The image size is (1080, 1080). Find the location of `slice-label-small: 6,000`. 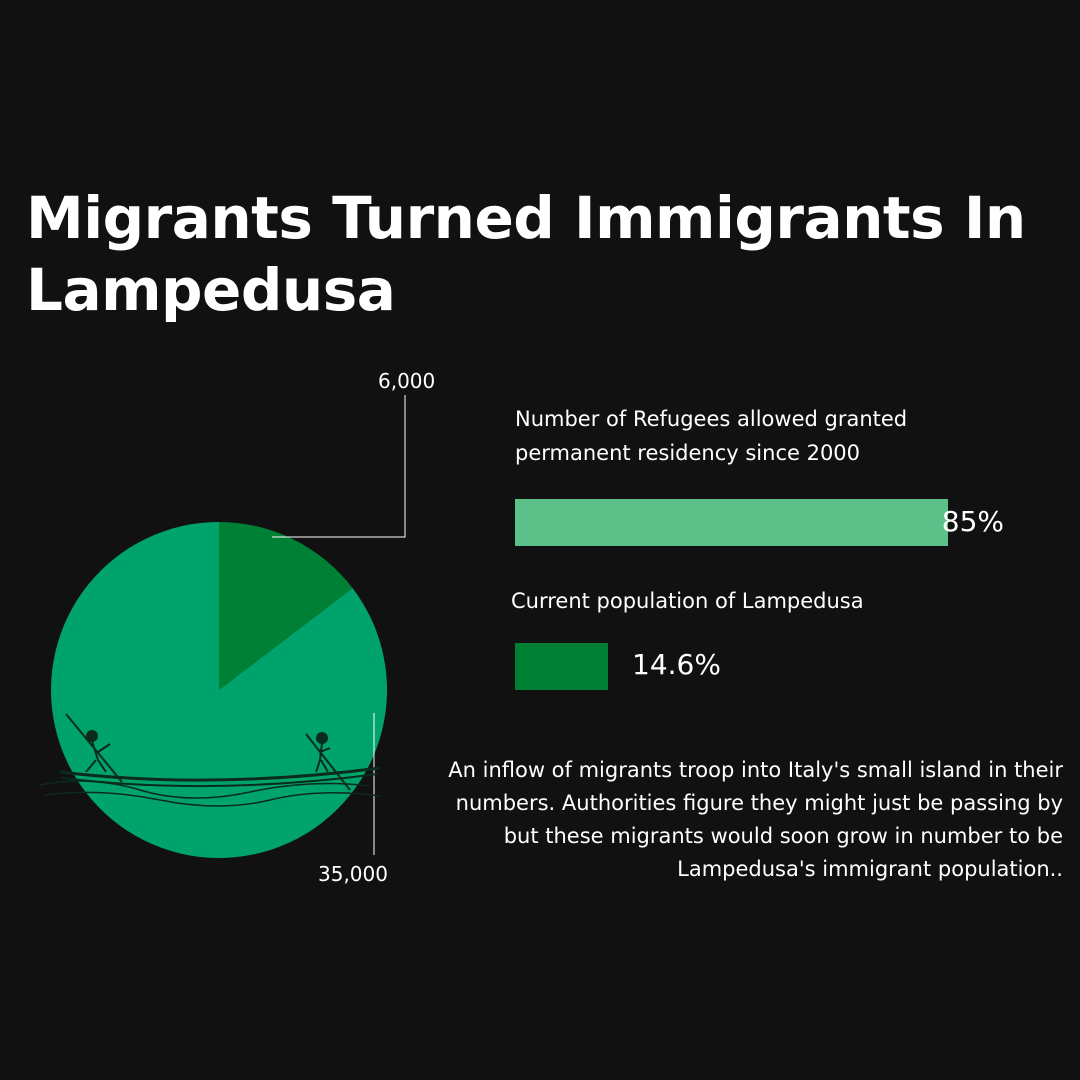

slice-label-small: 6,000 is located at coordinates (406, 381).